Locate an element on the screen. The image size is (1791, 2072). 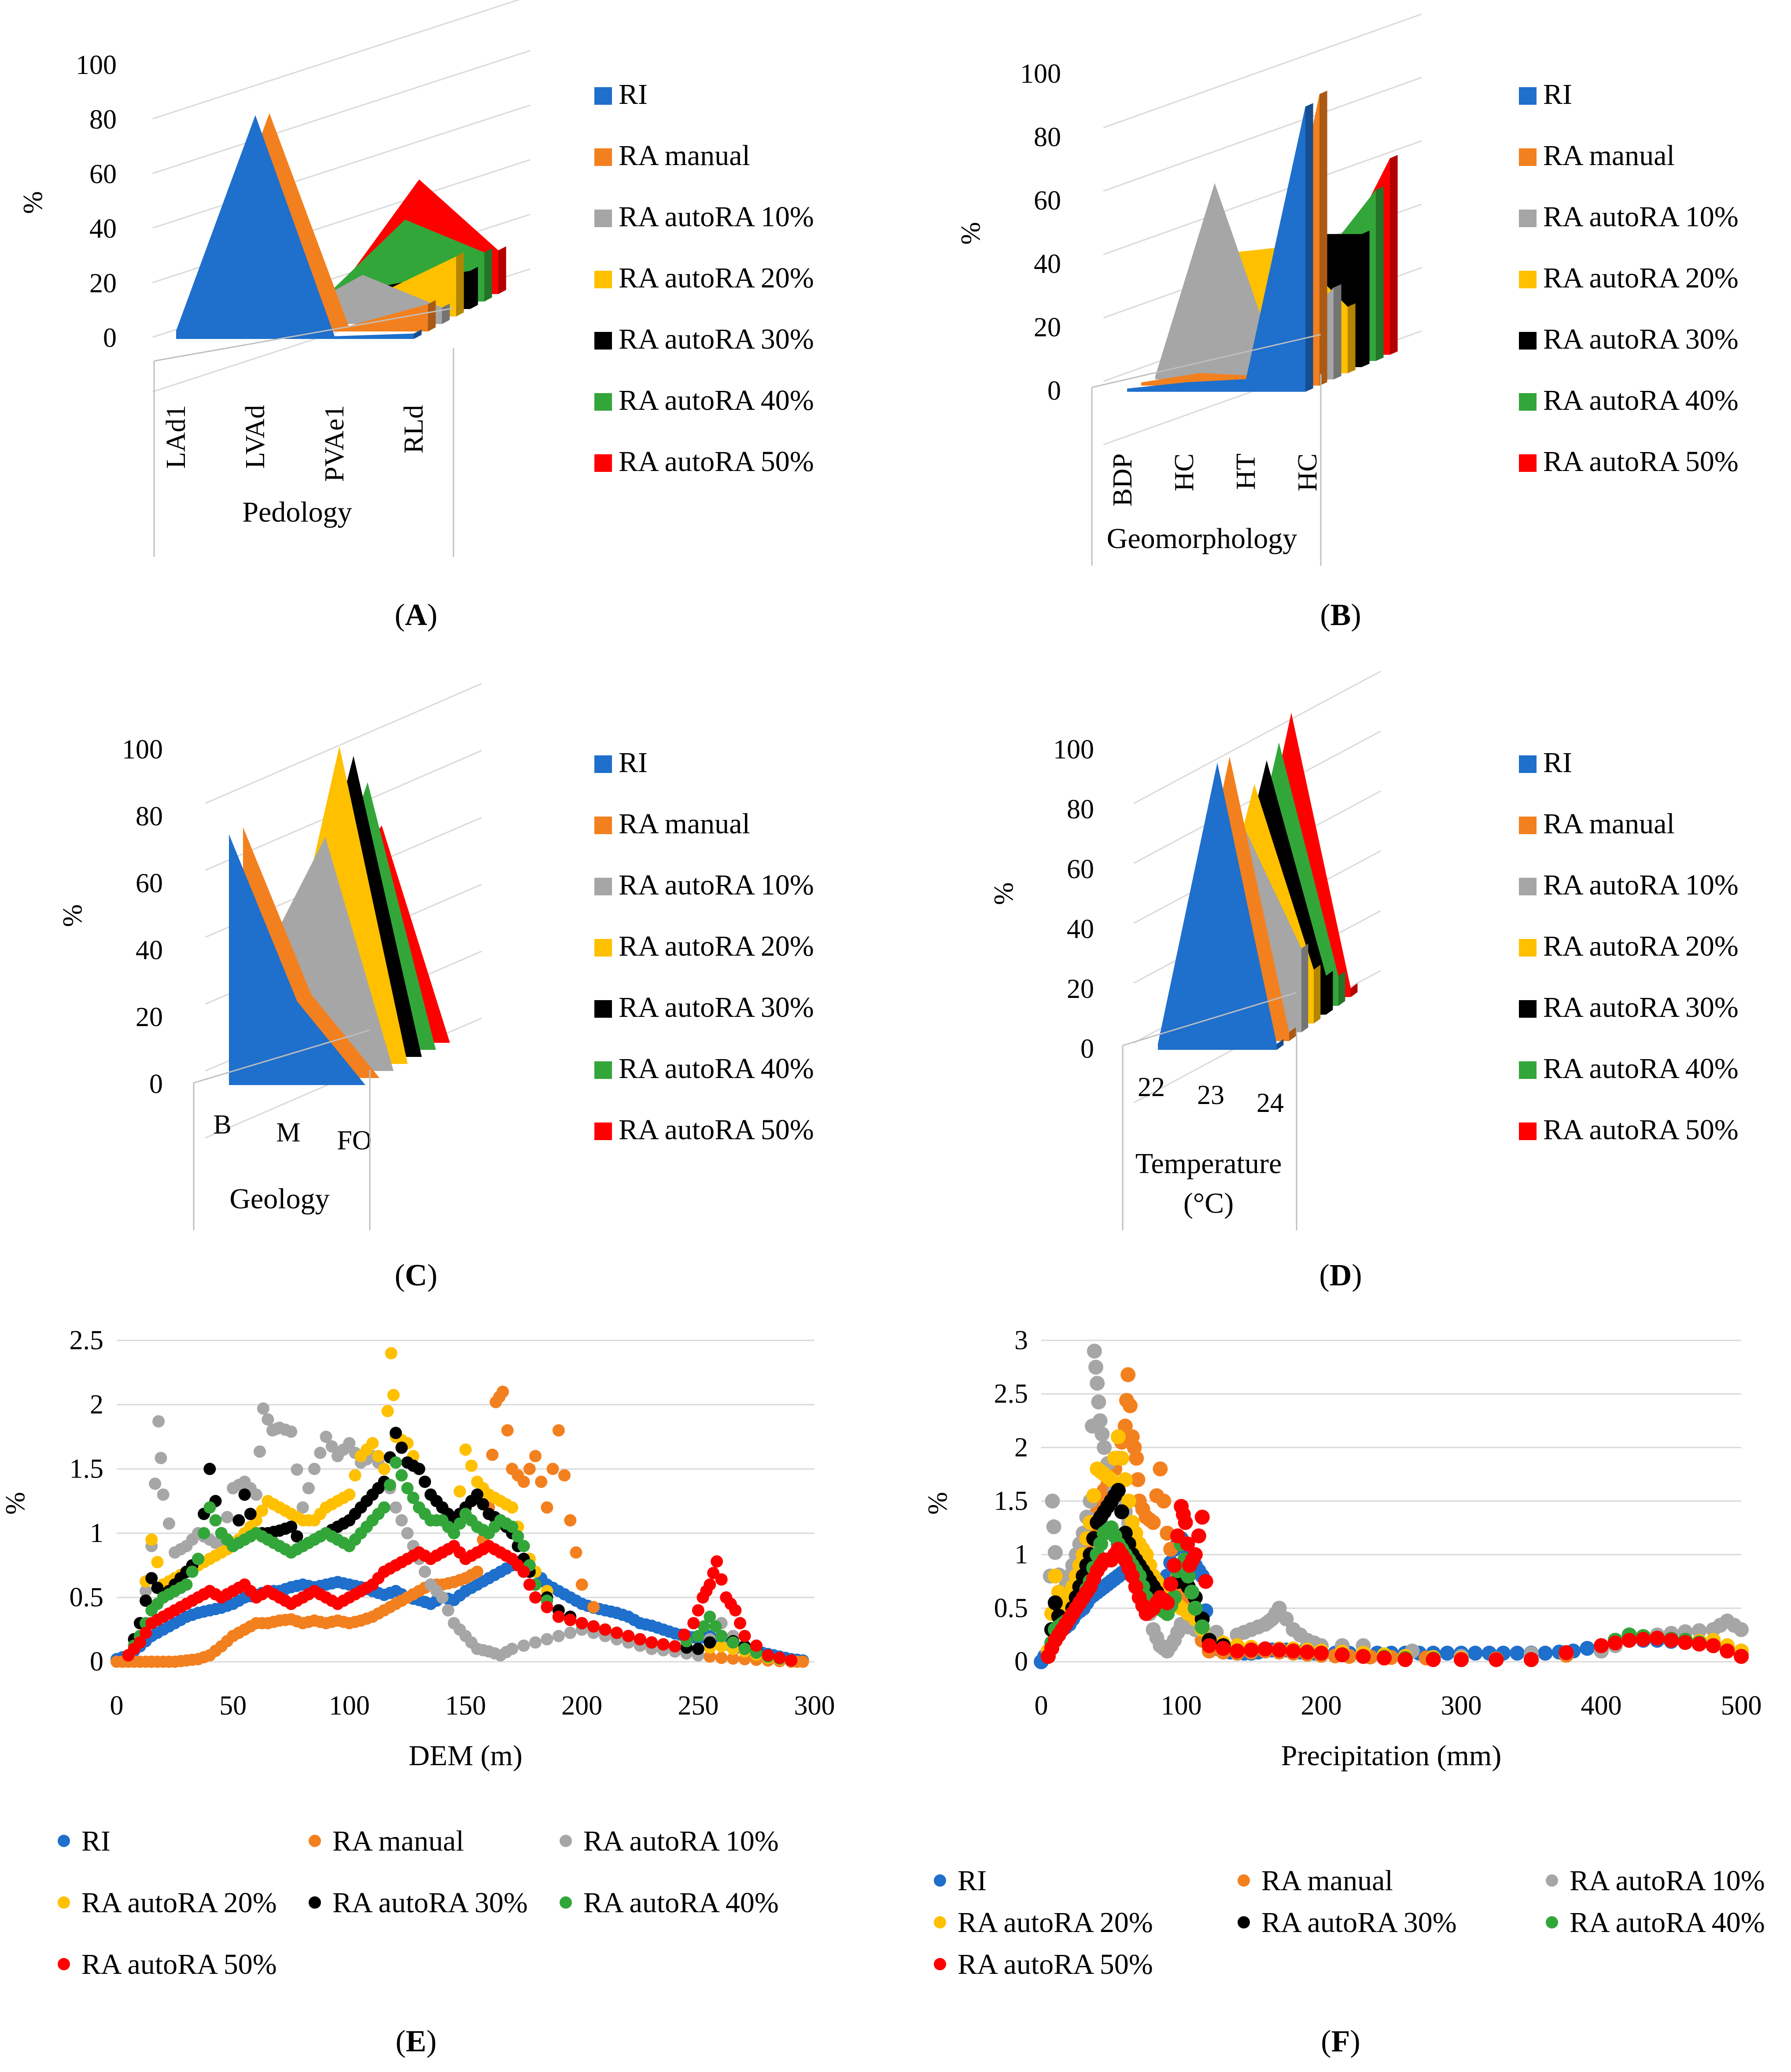
category-label: HC is located at coordinates (1308, 472).